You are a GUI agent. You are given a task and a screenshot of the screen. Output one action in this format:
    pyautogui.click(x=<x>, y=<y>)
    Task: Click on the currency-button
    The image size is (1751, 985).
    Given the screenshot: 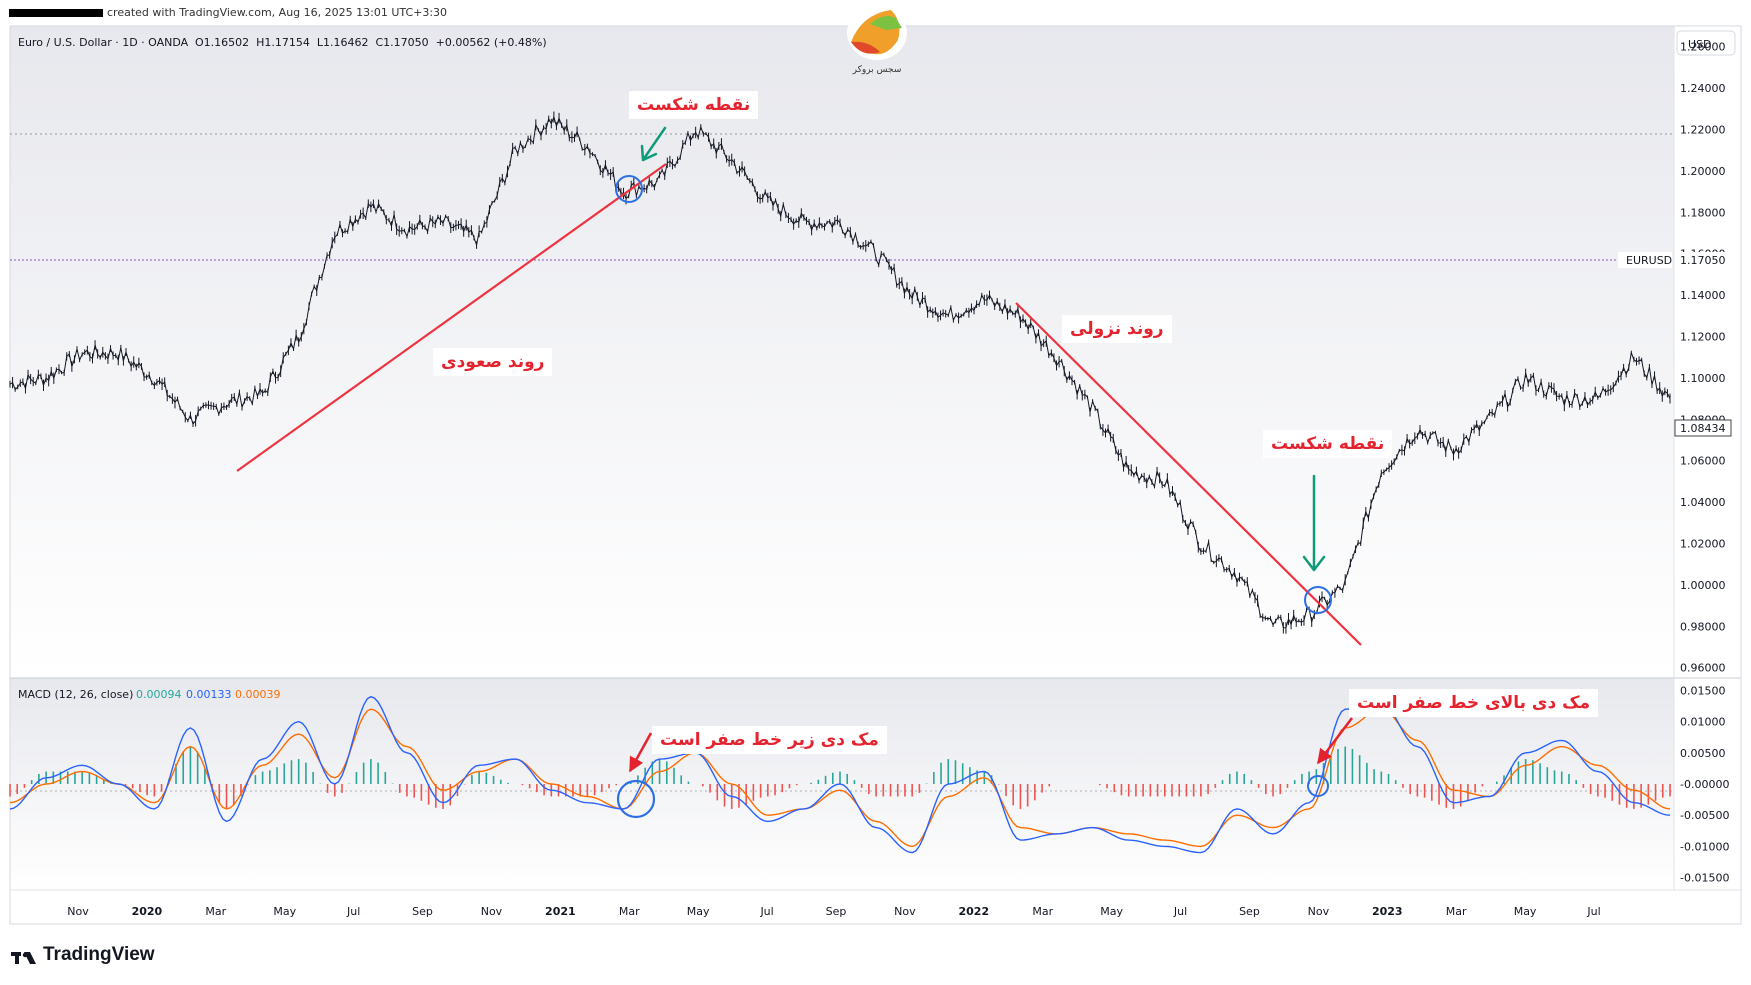 What is the action you would take?
    pyautogui.click(x=1706, y=43)
    